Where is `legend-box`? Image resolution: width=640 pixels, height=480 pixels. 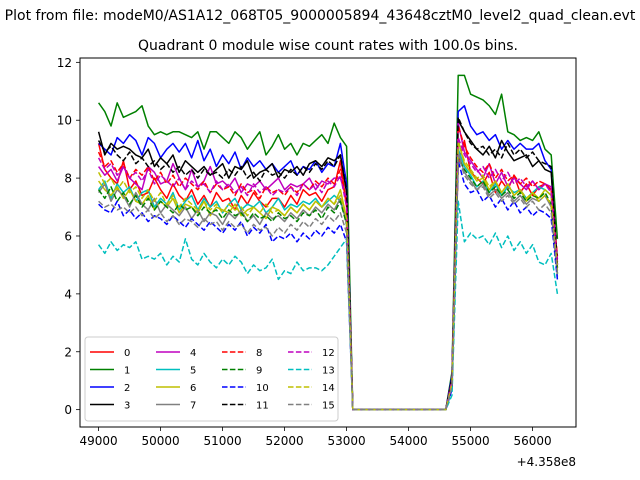 legend-box is located at coordinates (211, 379).